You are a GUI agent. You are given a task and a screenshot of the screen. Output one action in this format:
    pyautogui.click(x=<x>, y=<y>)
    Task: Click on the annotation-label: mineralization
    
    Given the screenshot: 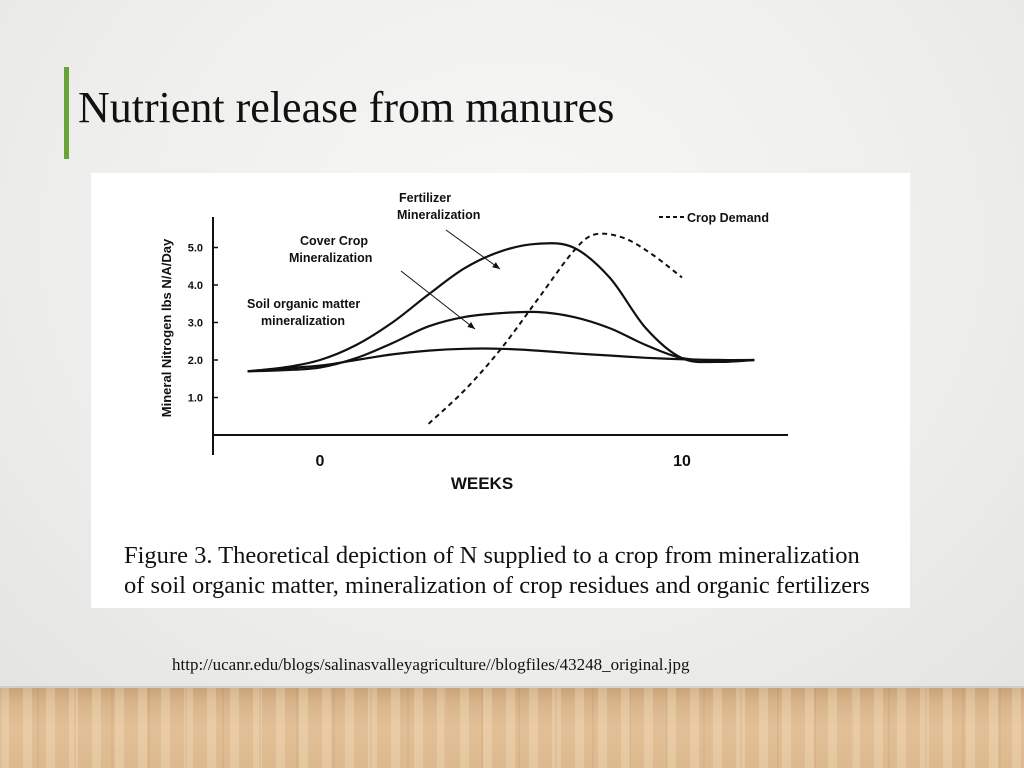 What is the action you would take?
    pyautogui.click(x=303, y=321)
    